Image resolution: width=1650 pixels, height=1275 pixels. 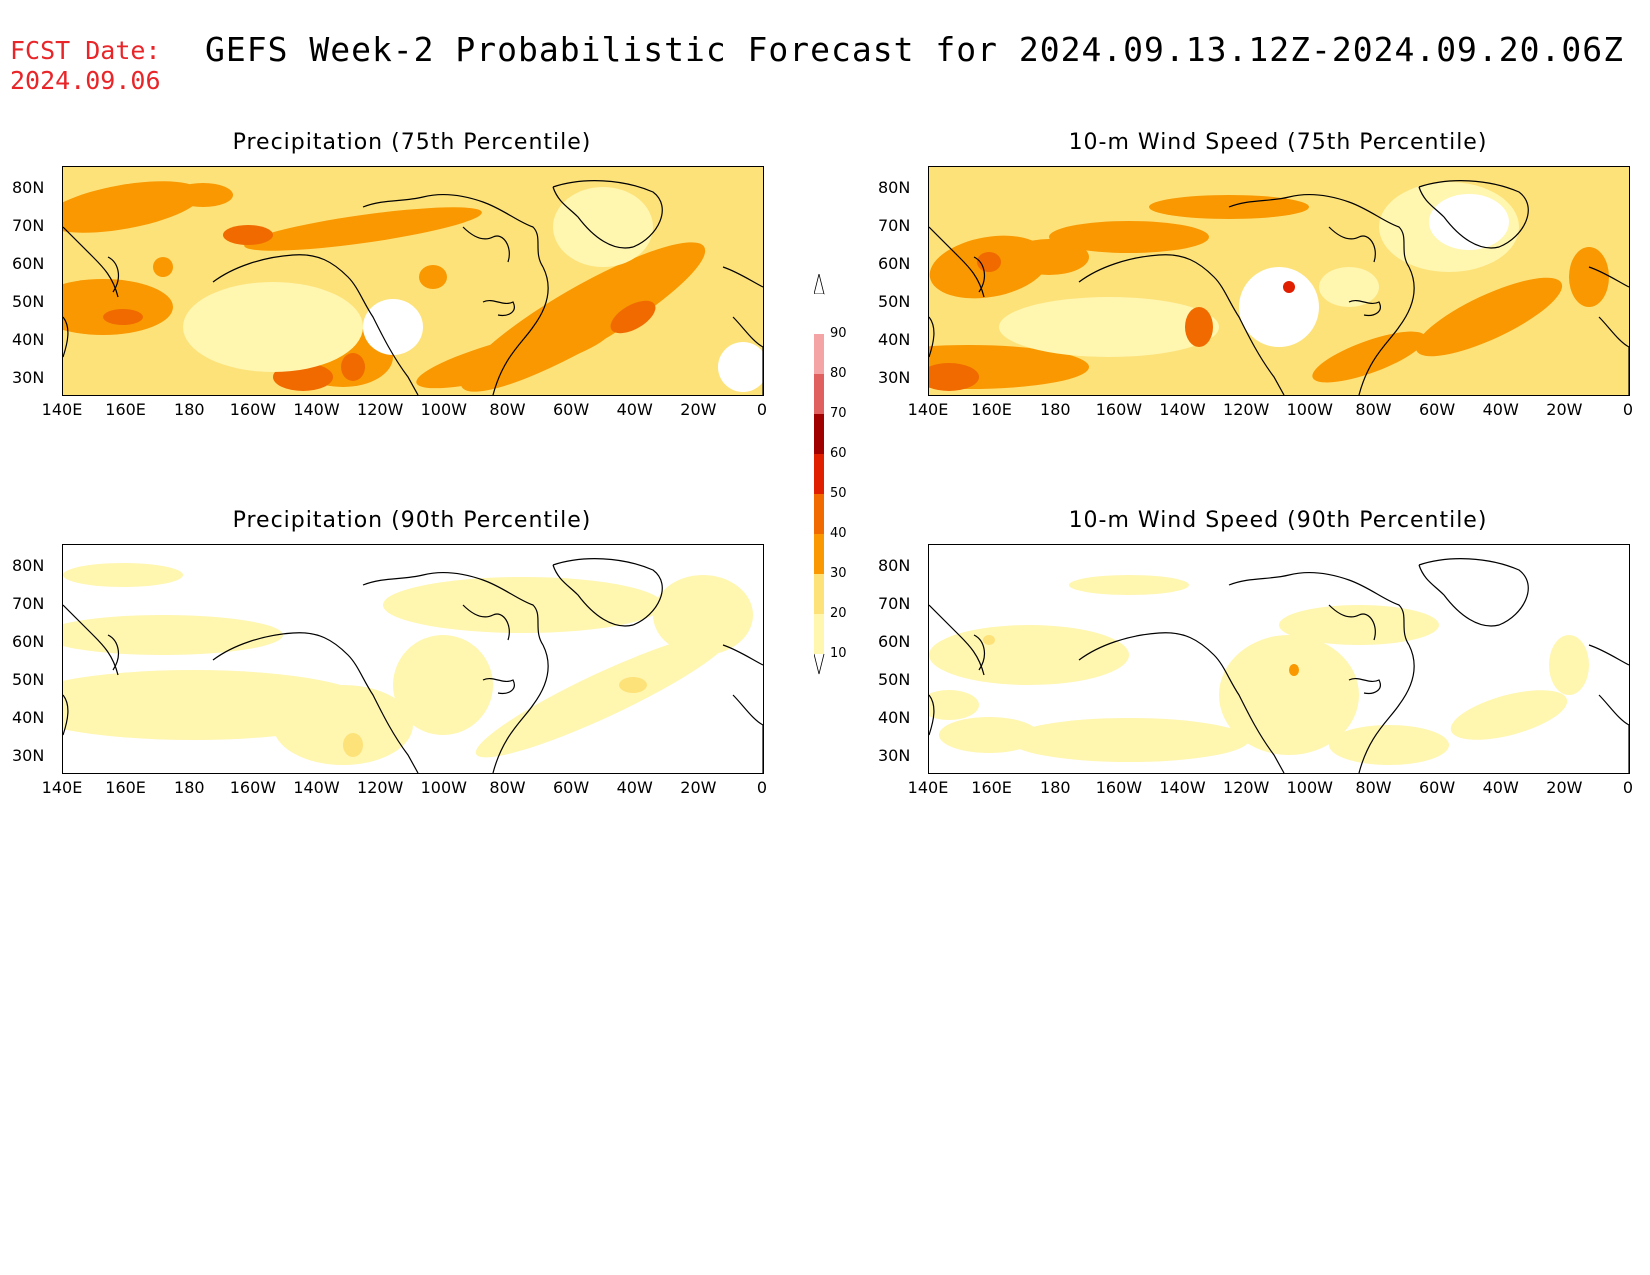 I want to click on colorbar-tick-label: 80, so click(x=838, y=373).